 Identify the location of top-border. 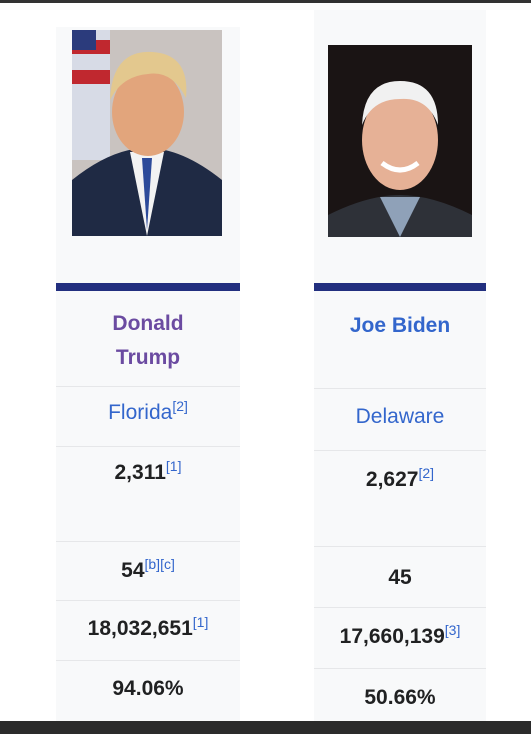
(265, 1).